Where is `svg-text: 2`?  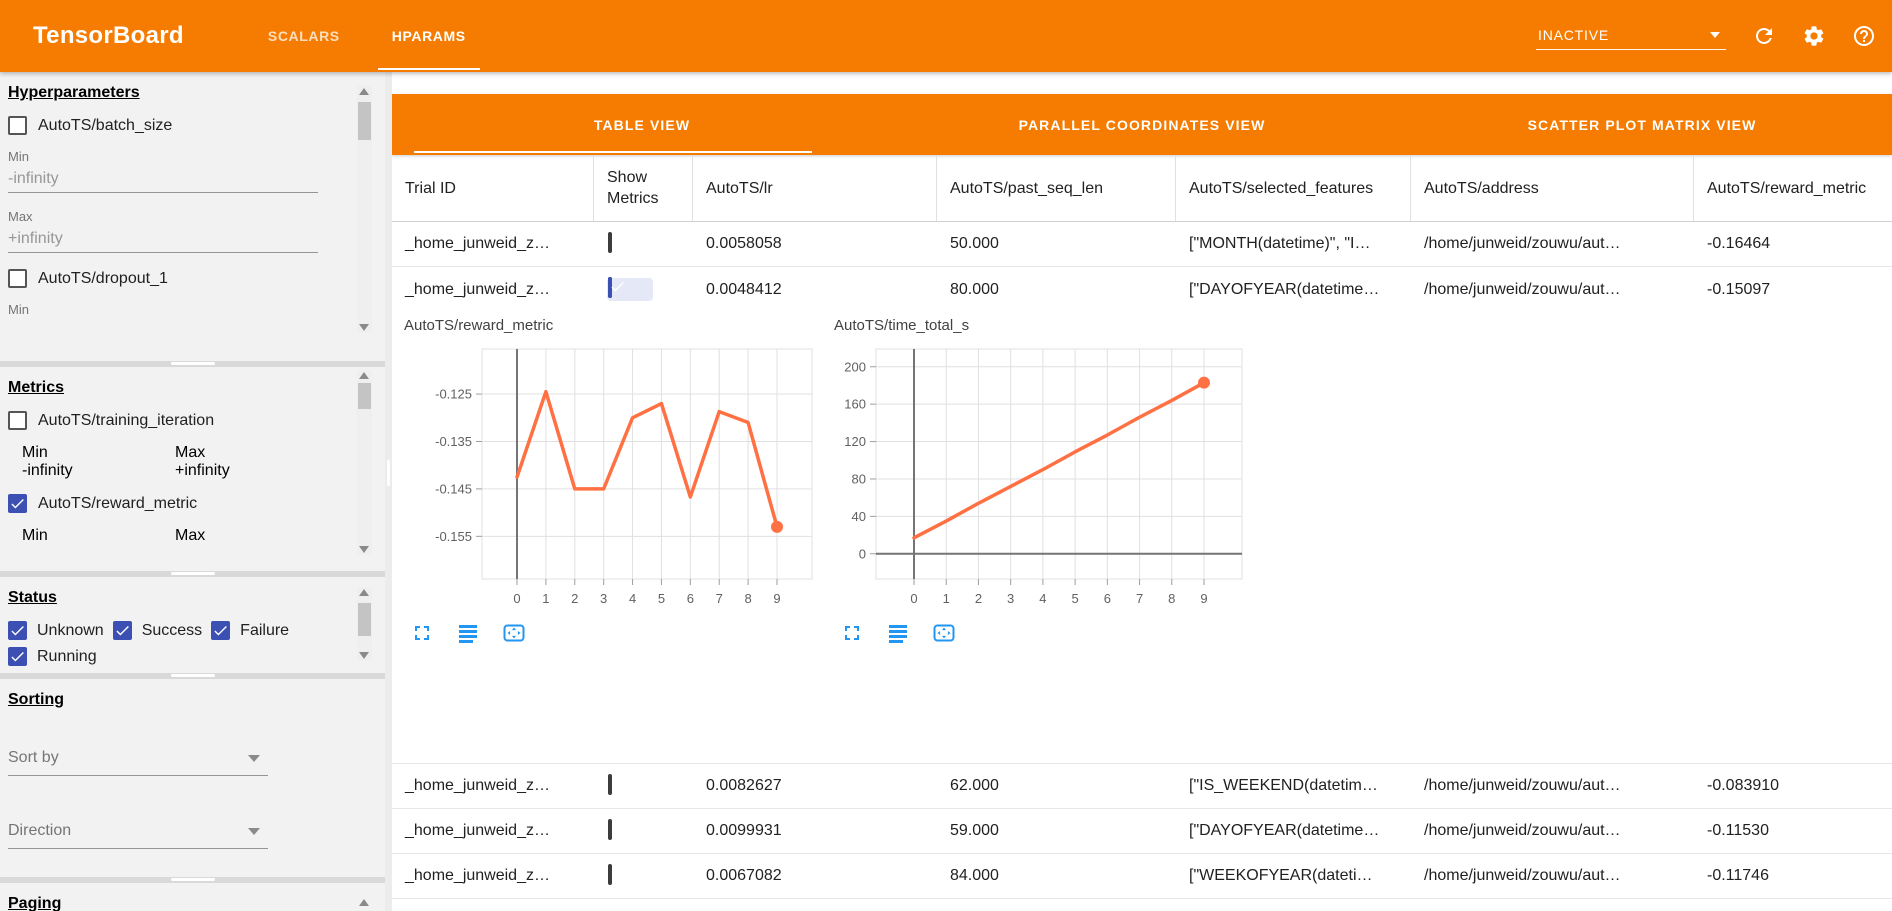
svg-text: 2 is located at coordinates (574, 598).